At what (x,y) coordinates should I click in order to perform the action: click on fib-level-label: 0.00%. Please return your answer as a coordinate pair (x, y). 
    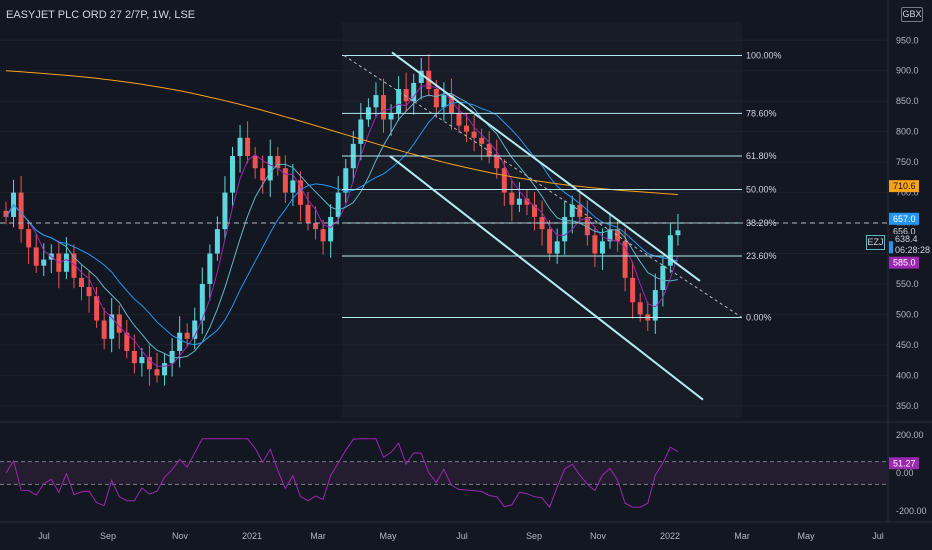
    Looking at the image, I should click on (759, 317).